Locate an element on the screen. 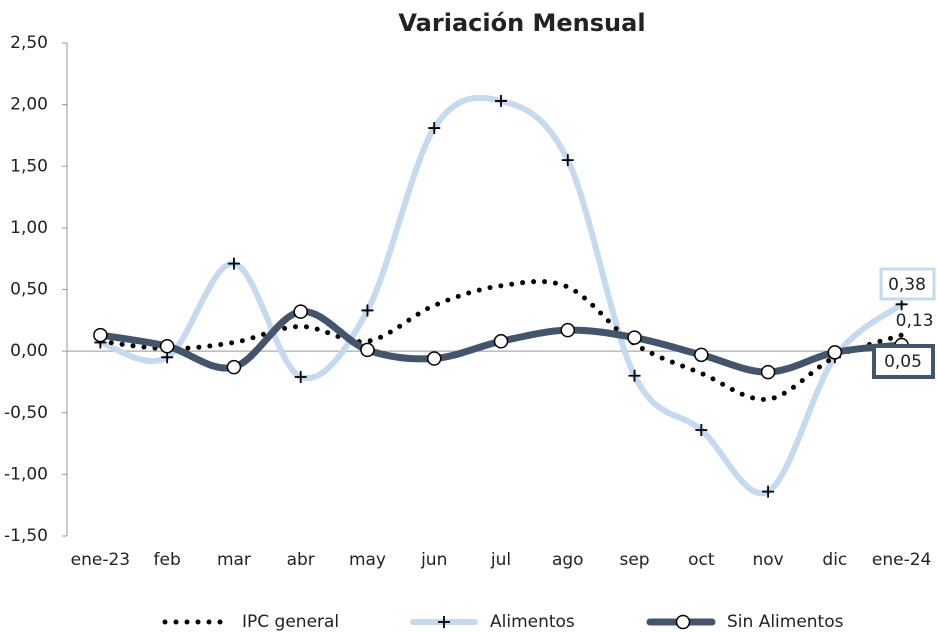  x-tick-label: mar is located at coordinates (234, 560).